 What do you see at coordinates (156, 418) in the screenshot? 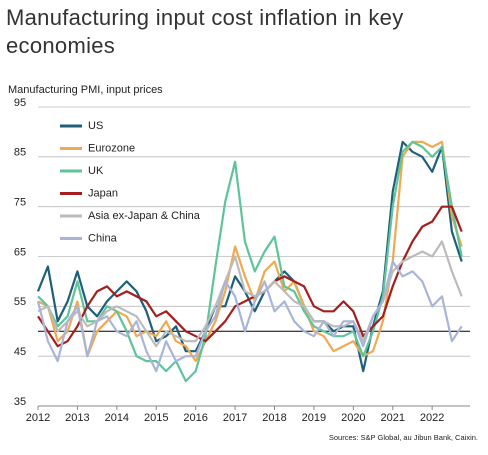
I see `x-tick-label: 2015` at bounding box center [156, 418].